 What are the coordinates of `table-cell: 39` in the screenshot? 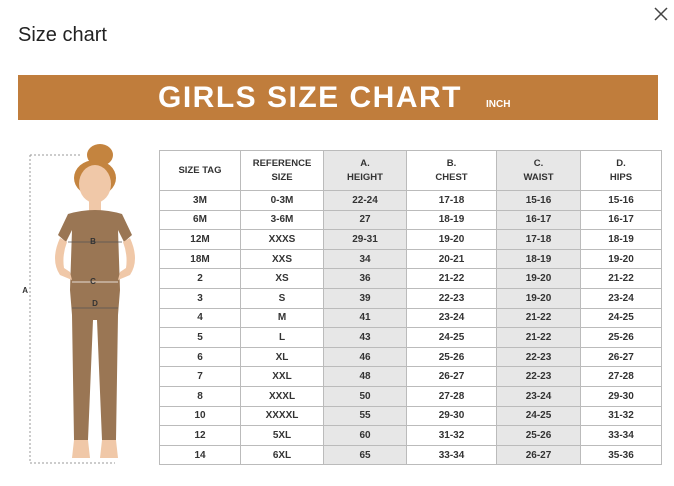 It's located at (365, 298).